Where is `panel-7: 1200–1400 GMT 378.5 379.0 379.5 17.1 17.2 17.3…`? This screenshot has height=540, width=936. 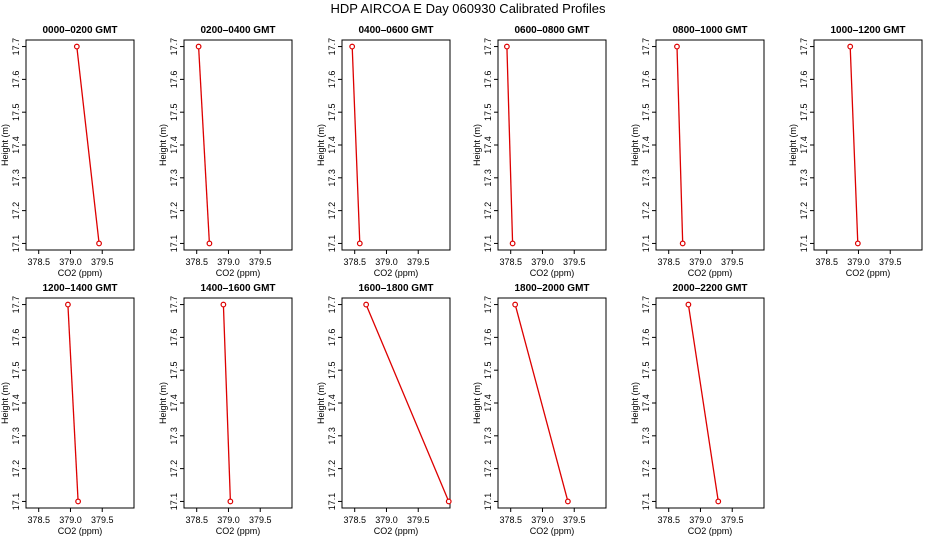
panel-7: 1200–1400 GMT 378.5 379.0 379.5 17.1 17.2 17.3… is located at coordinates (67, 409).